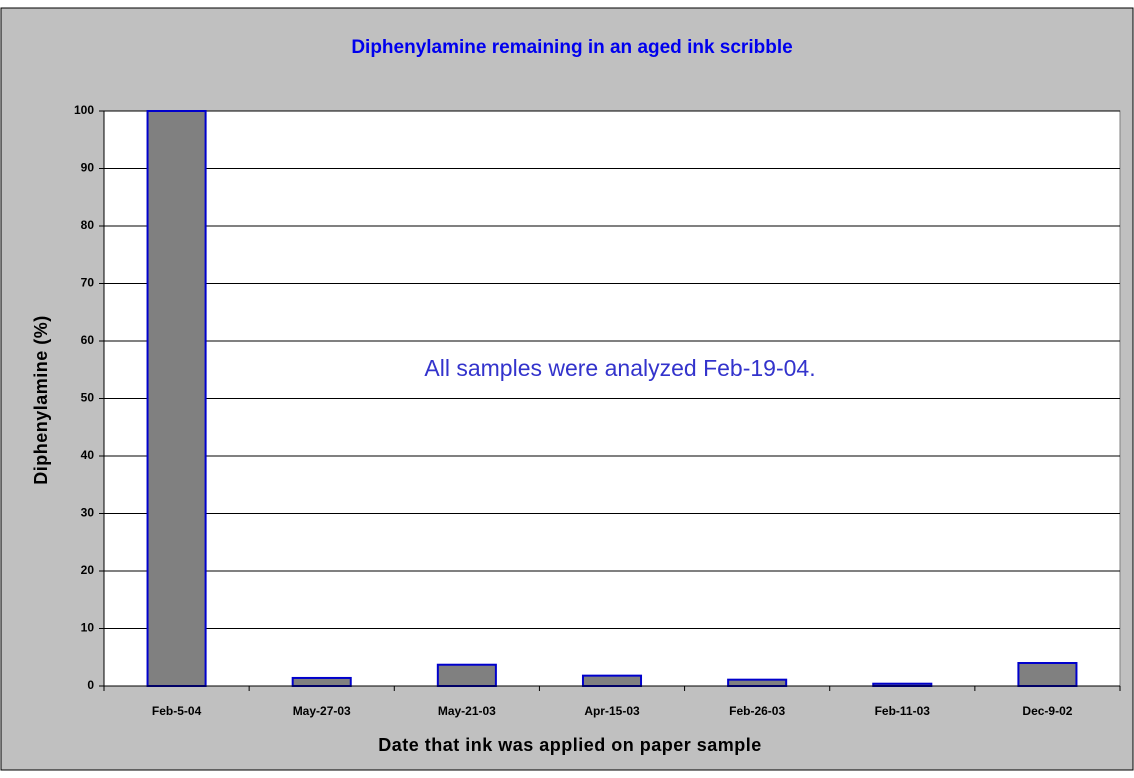  What do you see at coordinates (88, 283) in the screenshot?
I see `y-tick-label: 70` at bounding box center [88, 283].